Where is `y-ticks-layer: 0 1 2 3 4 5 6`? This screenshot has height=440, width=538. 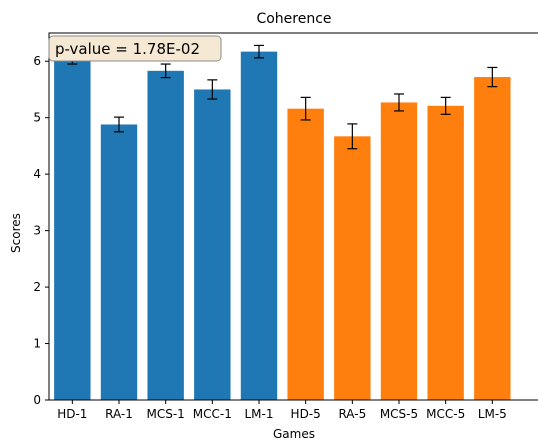
y-ticks-layer: 0 1 2 3 4 5 6 is located at coordinates (41, 230).